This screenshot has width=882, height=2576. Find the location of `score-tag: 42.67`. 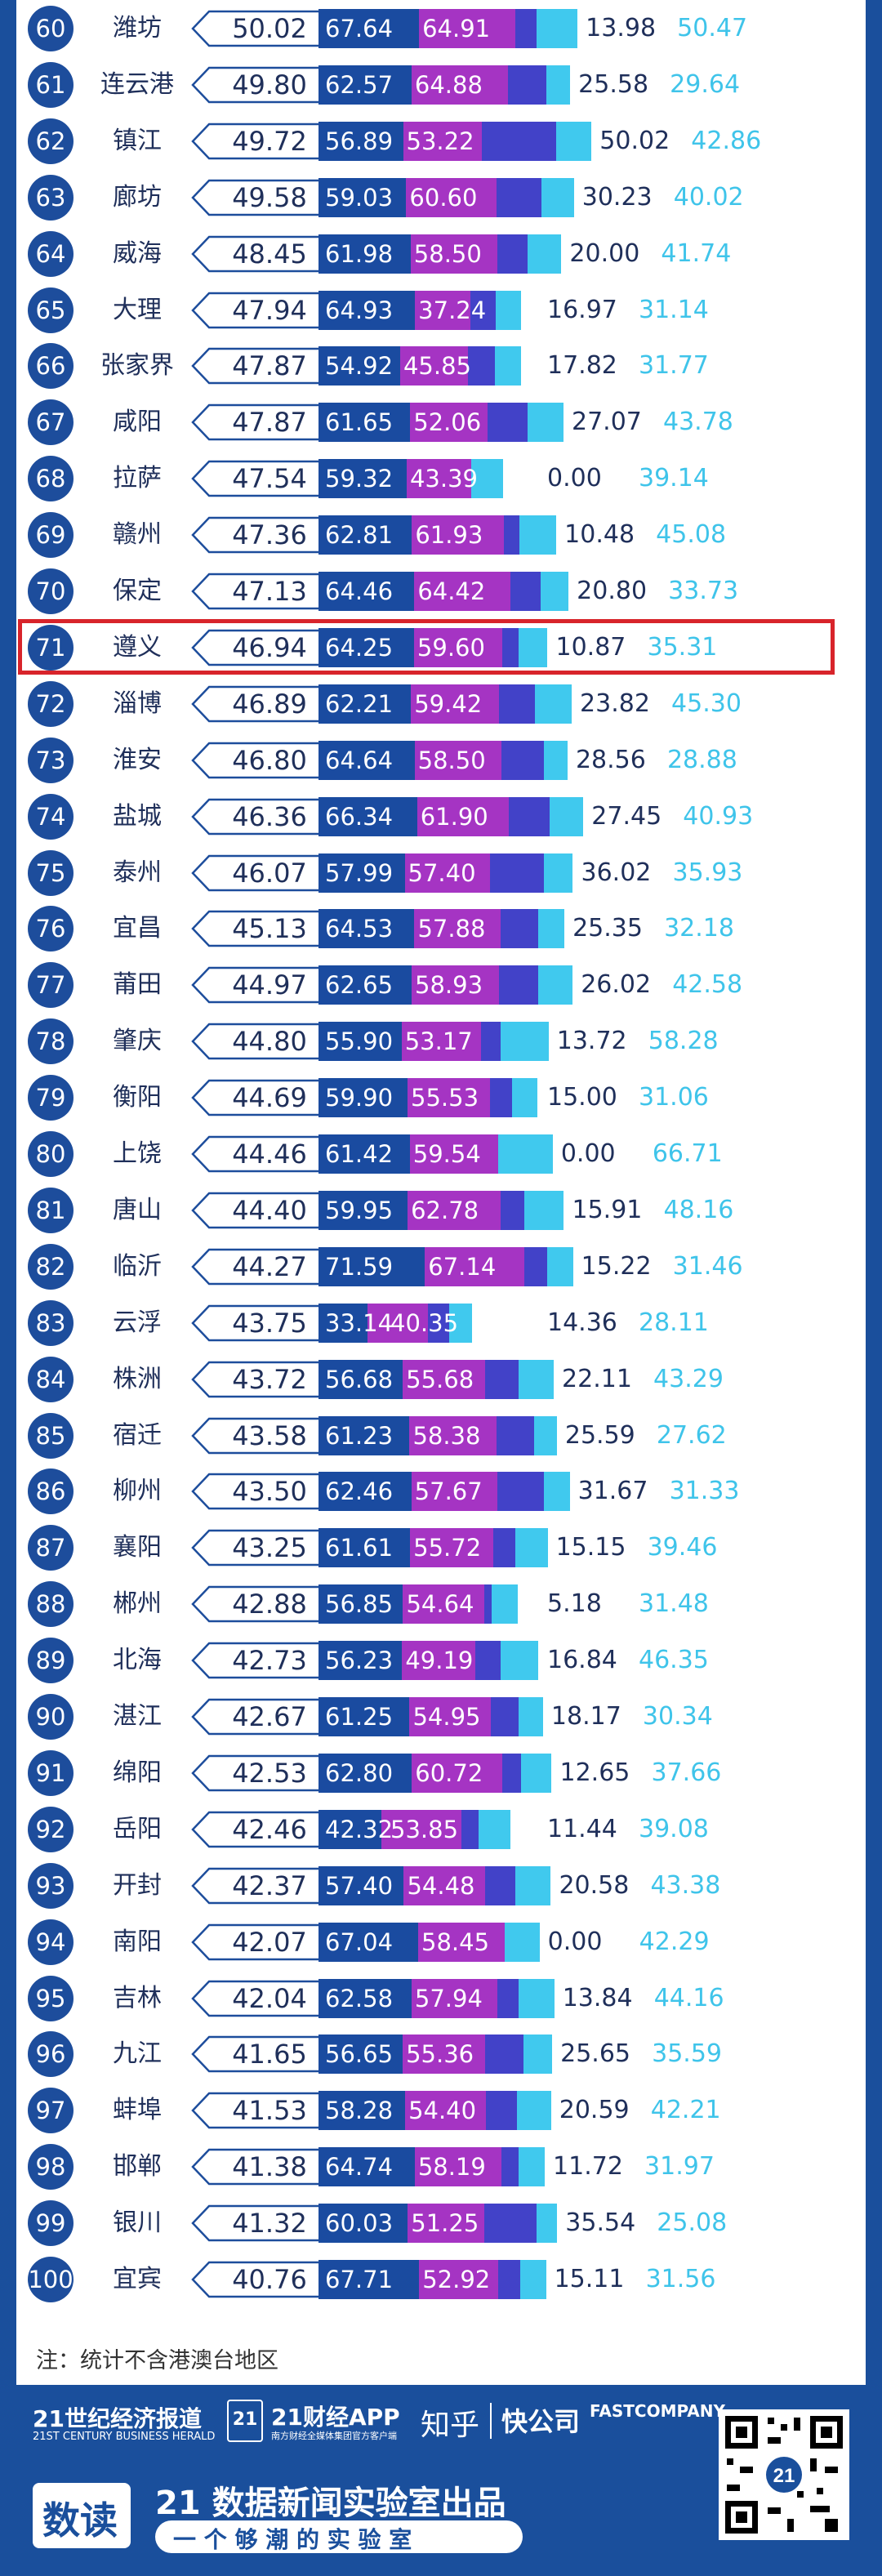

score-tag: 42.67 is located at coordinates (256, 1717).